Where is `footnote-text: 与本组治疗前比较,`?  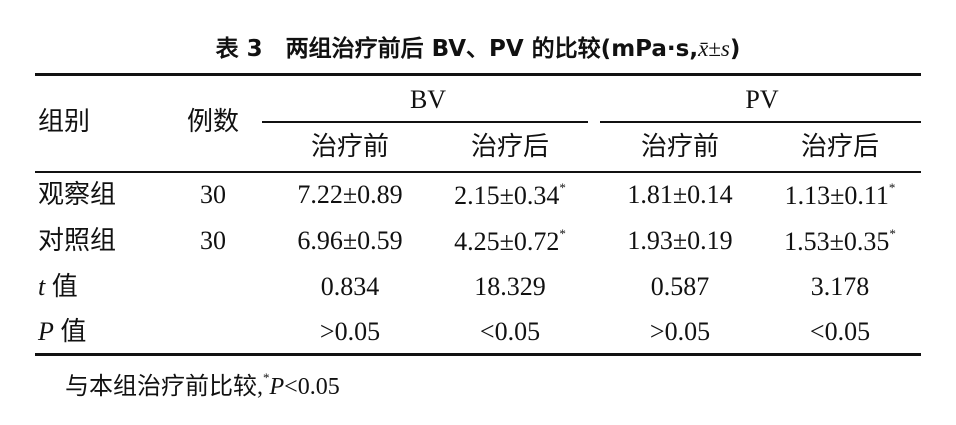
footnote-text: 与本组治疗前比较, is located at coordinates (164, 387).